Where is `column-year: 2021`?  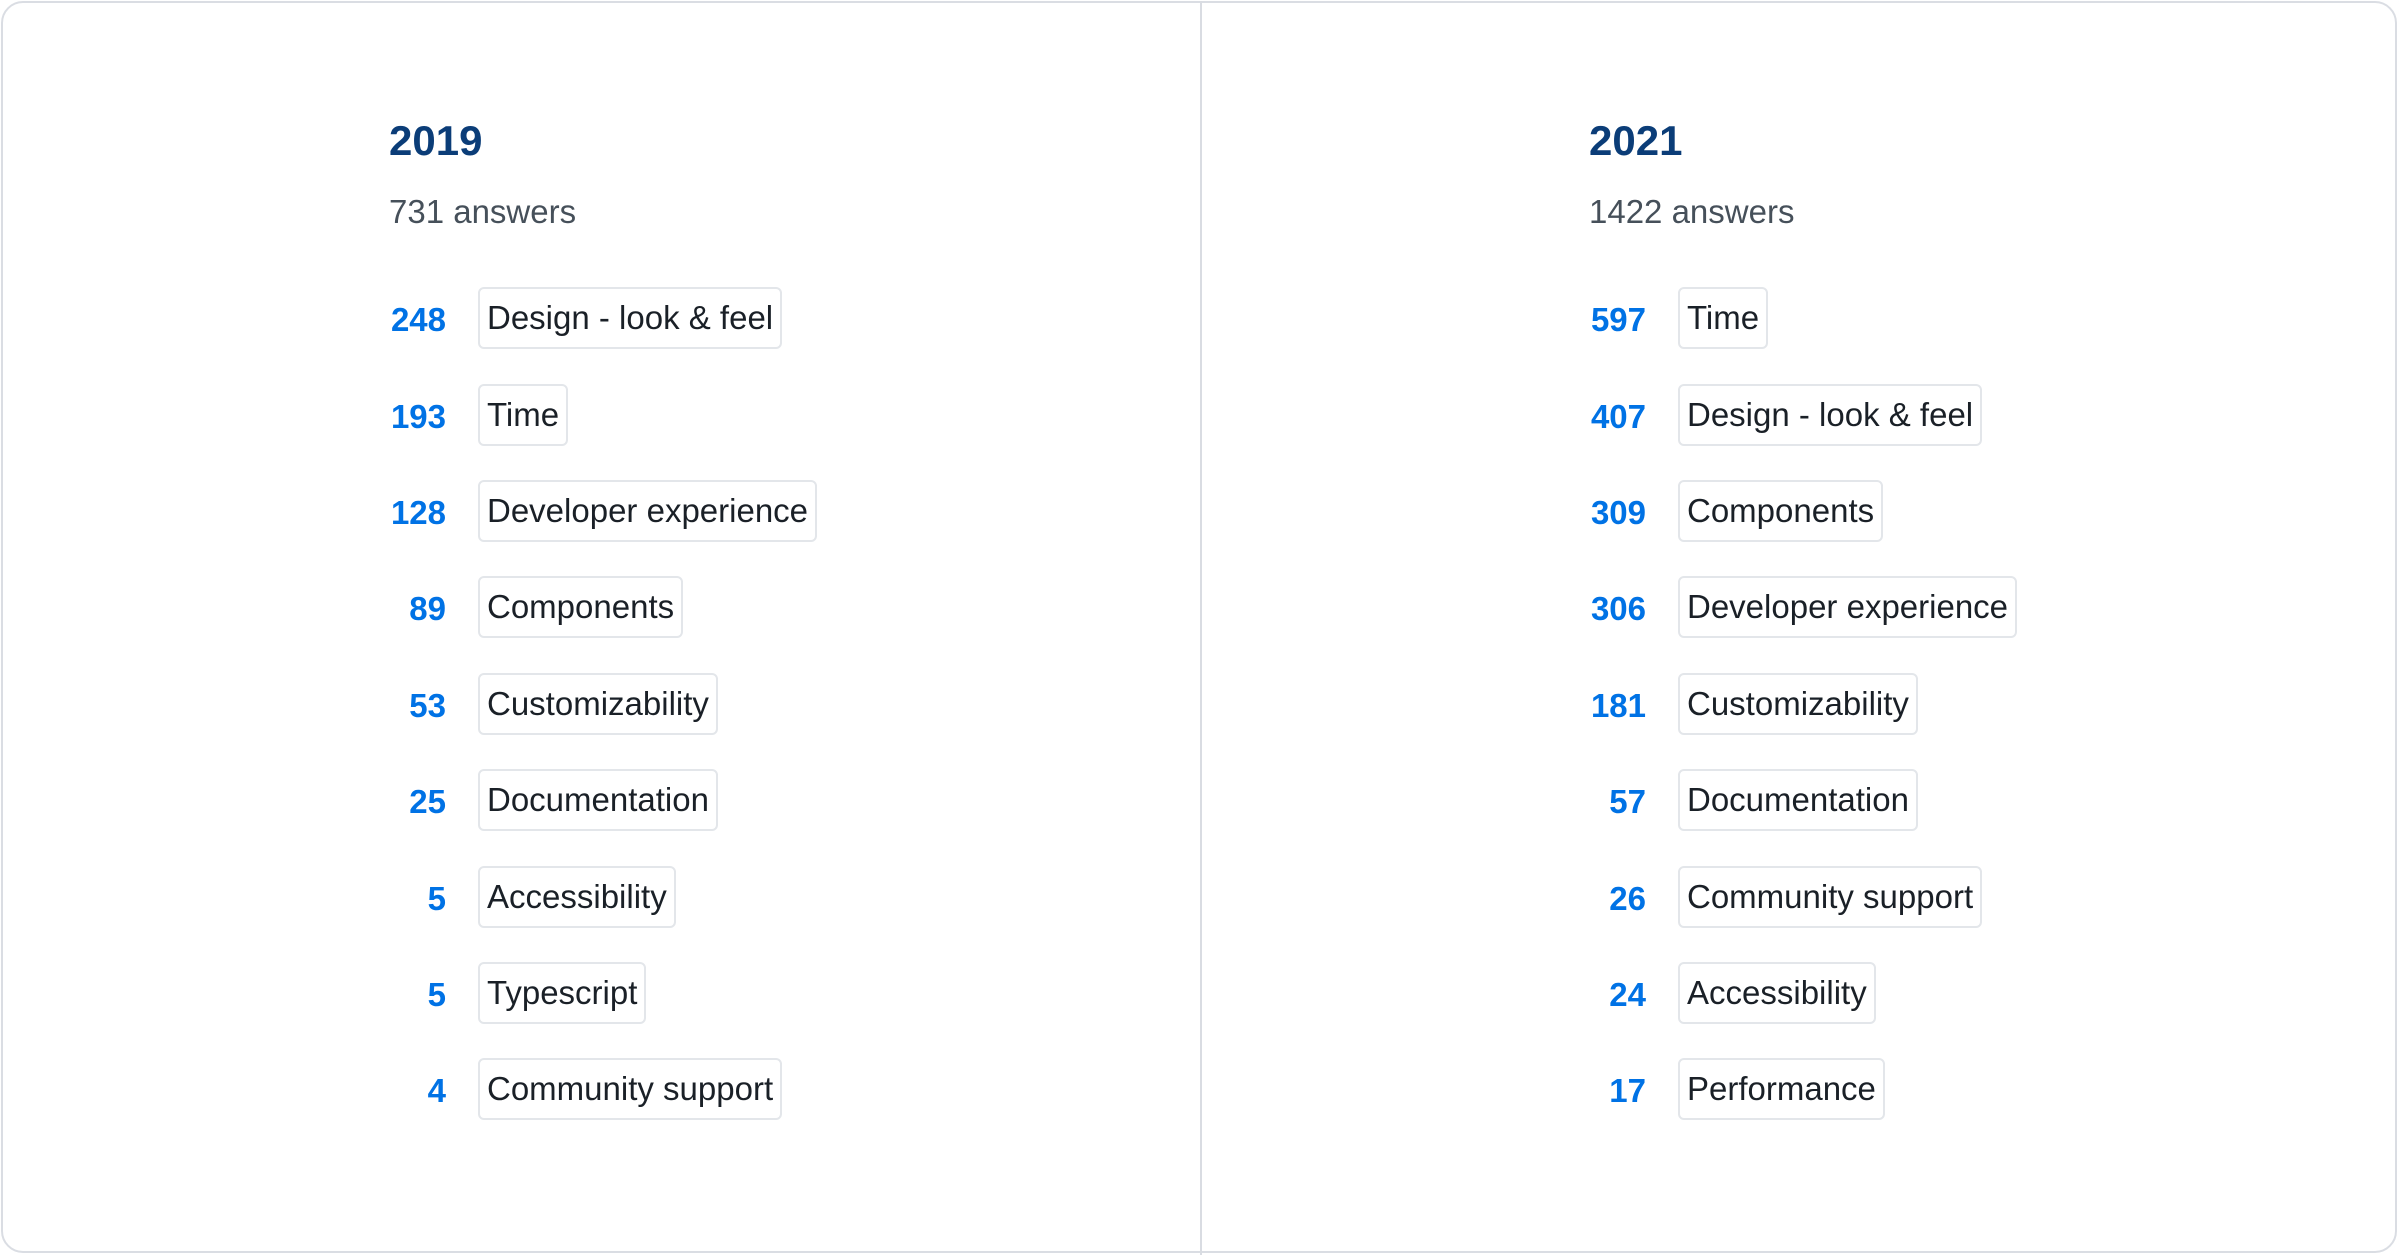 column-year: 2021 is located at coordinates (1636, 140).